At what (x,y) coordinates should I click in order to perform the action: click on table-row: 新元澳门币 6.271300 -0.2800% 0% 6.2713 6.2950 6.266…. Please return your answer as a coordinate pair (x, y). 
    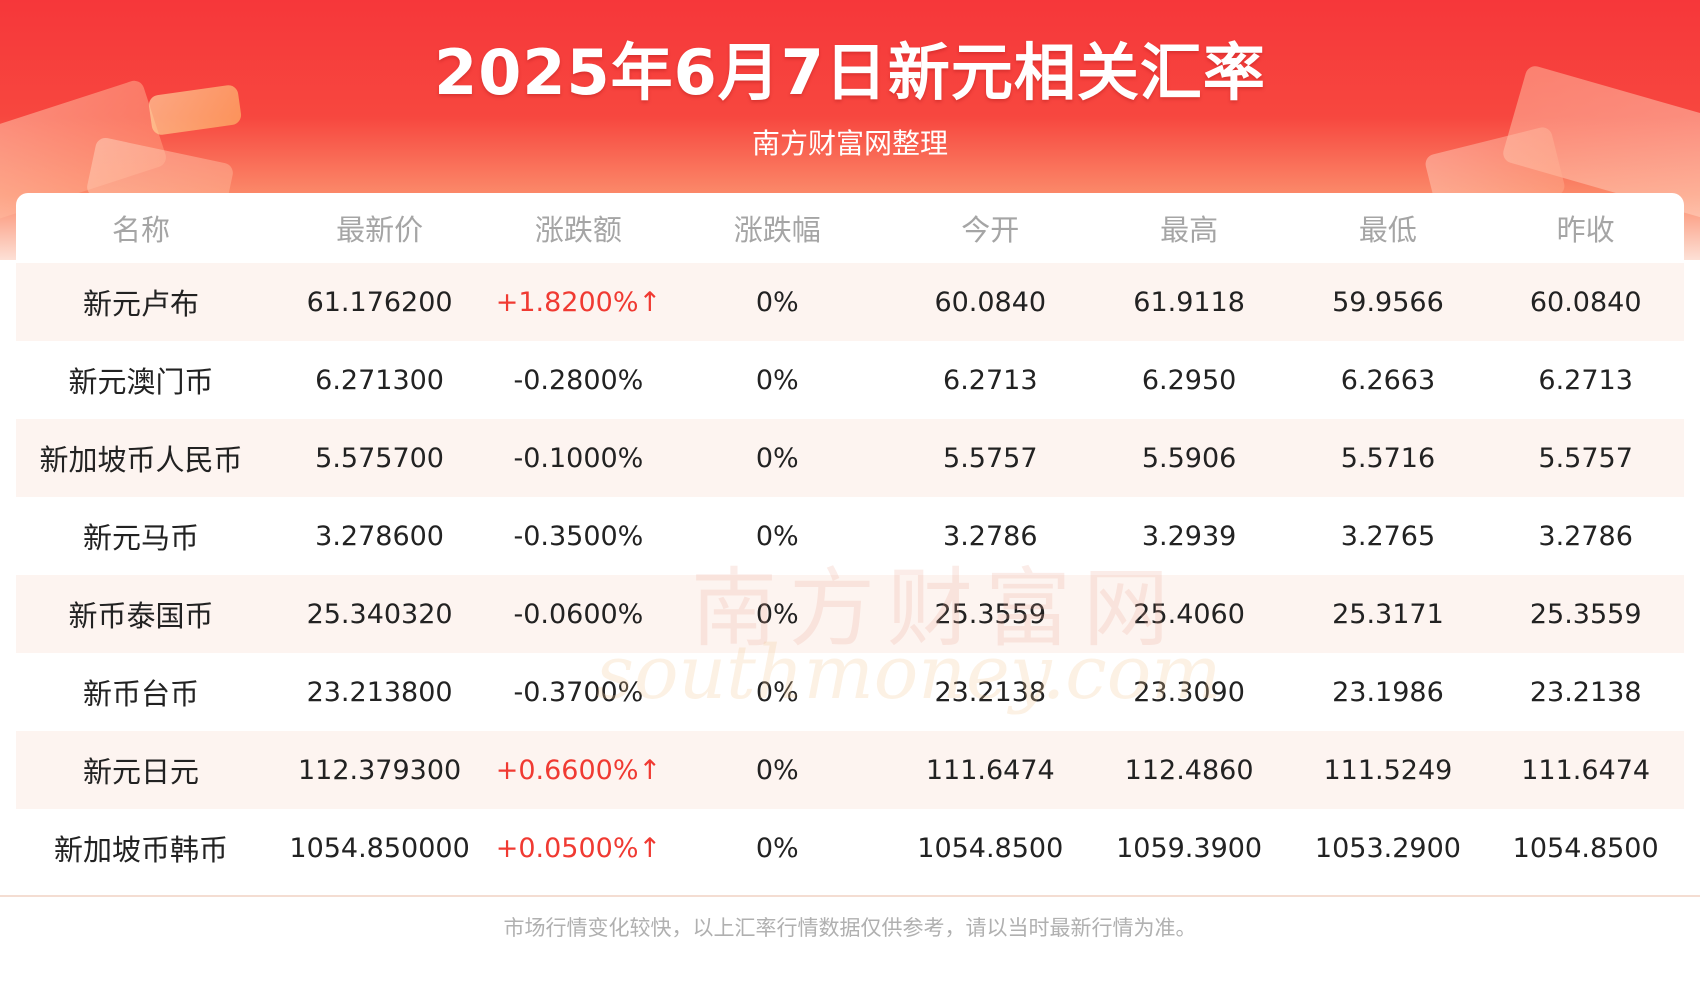
    Looking at the image, I should click on (850, 380).